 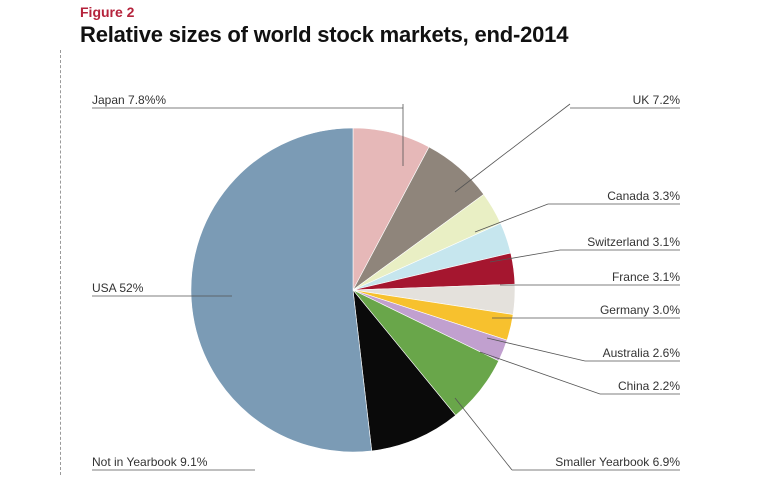 I want to click on slice-label-germany: Germany 3.0%, so click(x=640, y=310).